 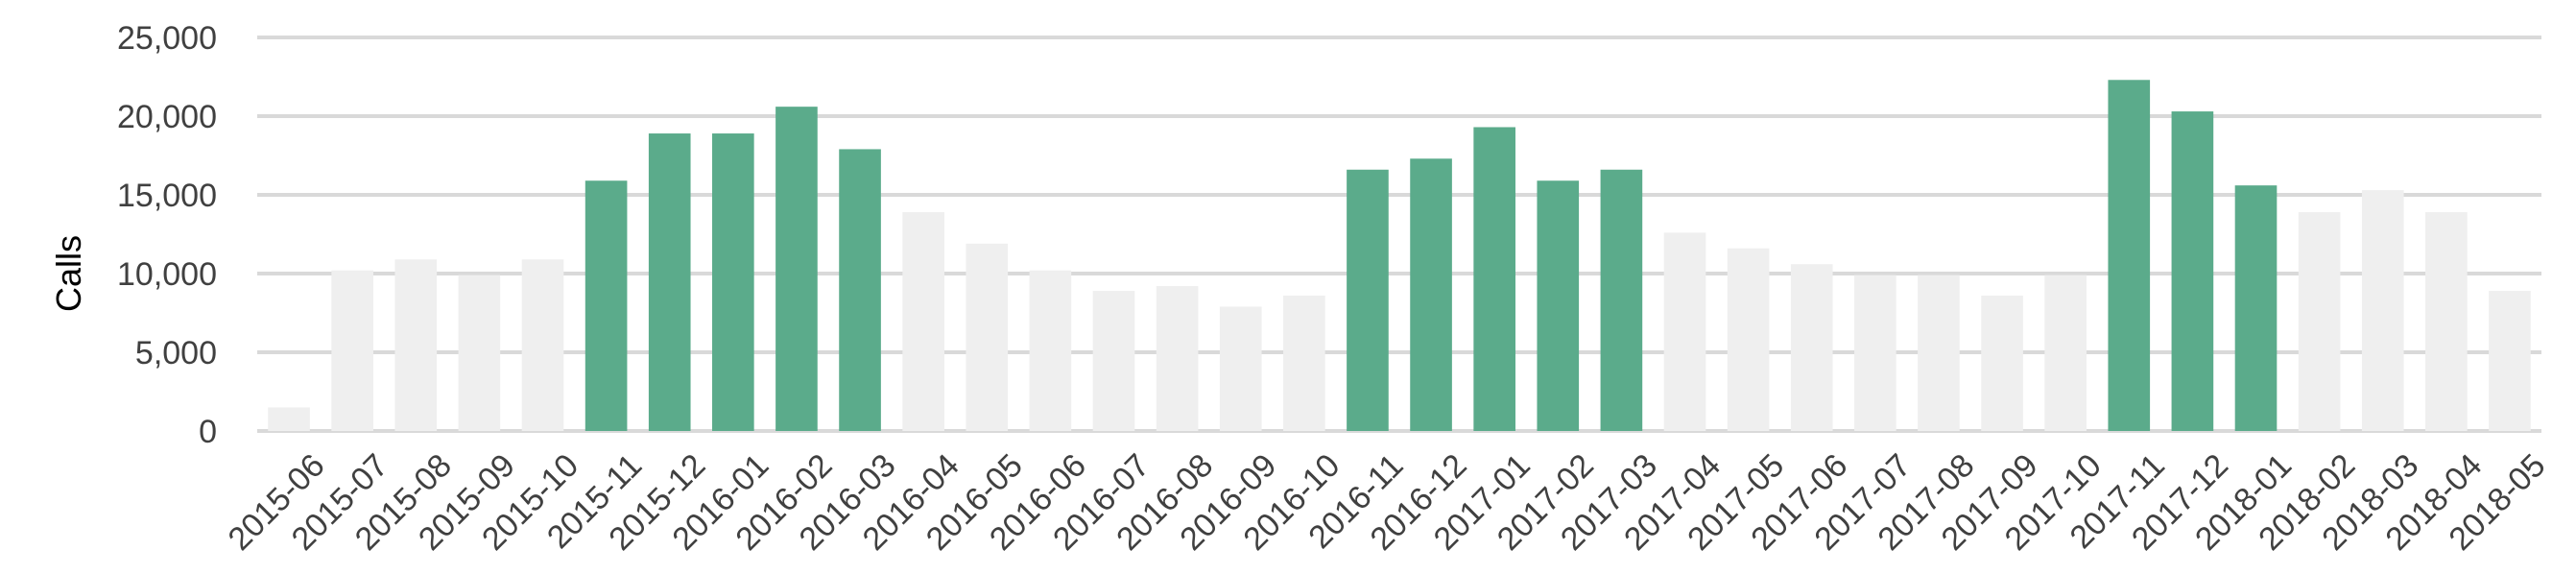 What do you see at coordinates (68, 274) in the screenshot?
I see `y-axis-title: Calls` at bounding box center [68, 274].